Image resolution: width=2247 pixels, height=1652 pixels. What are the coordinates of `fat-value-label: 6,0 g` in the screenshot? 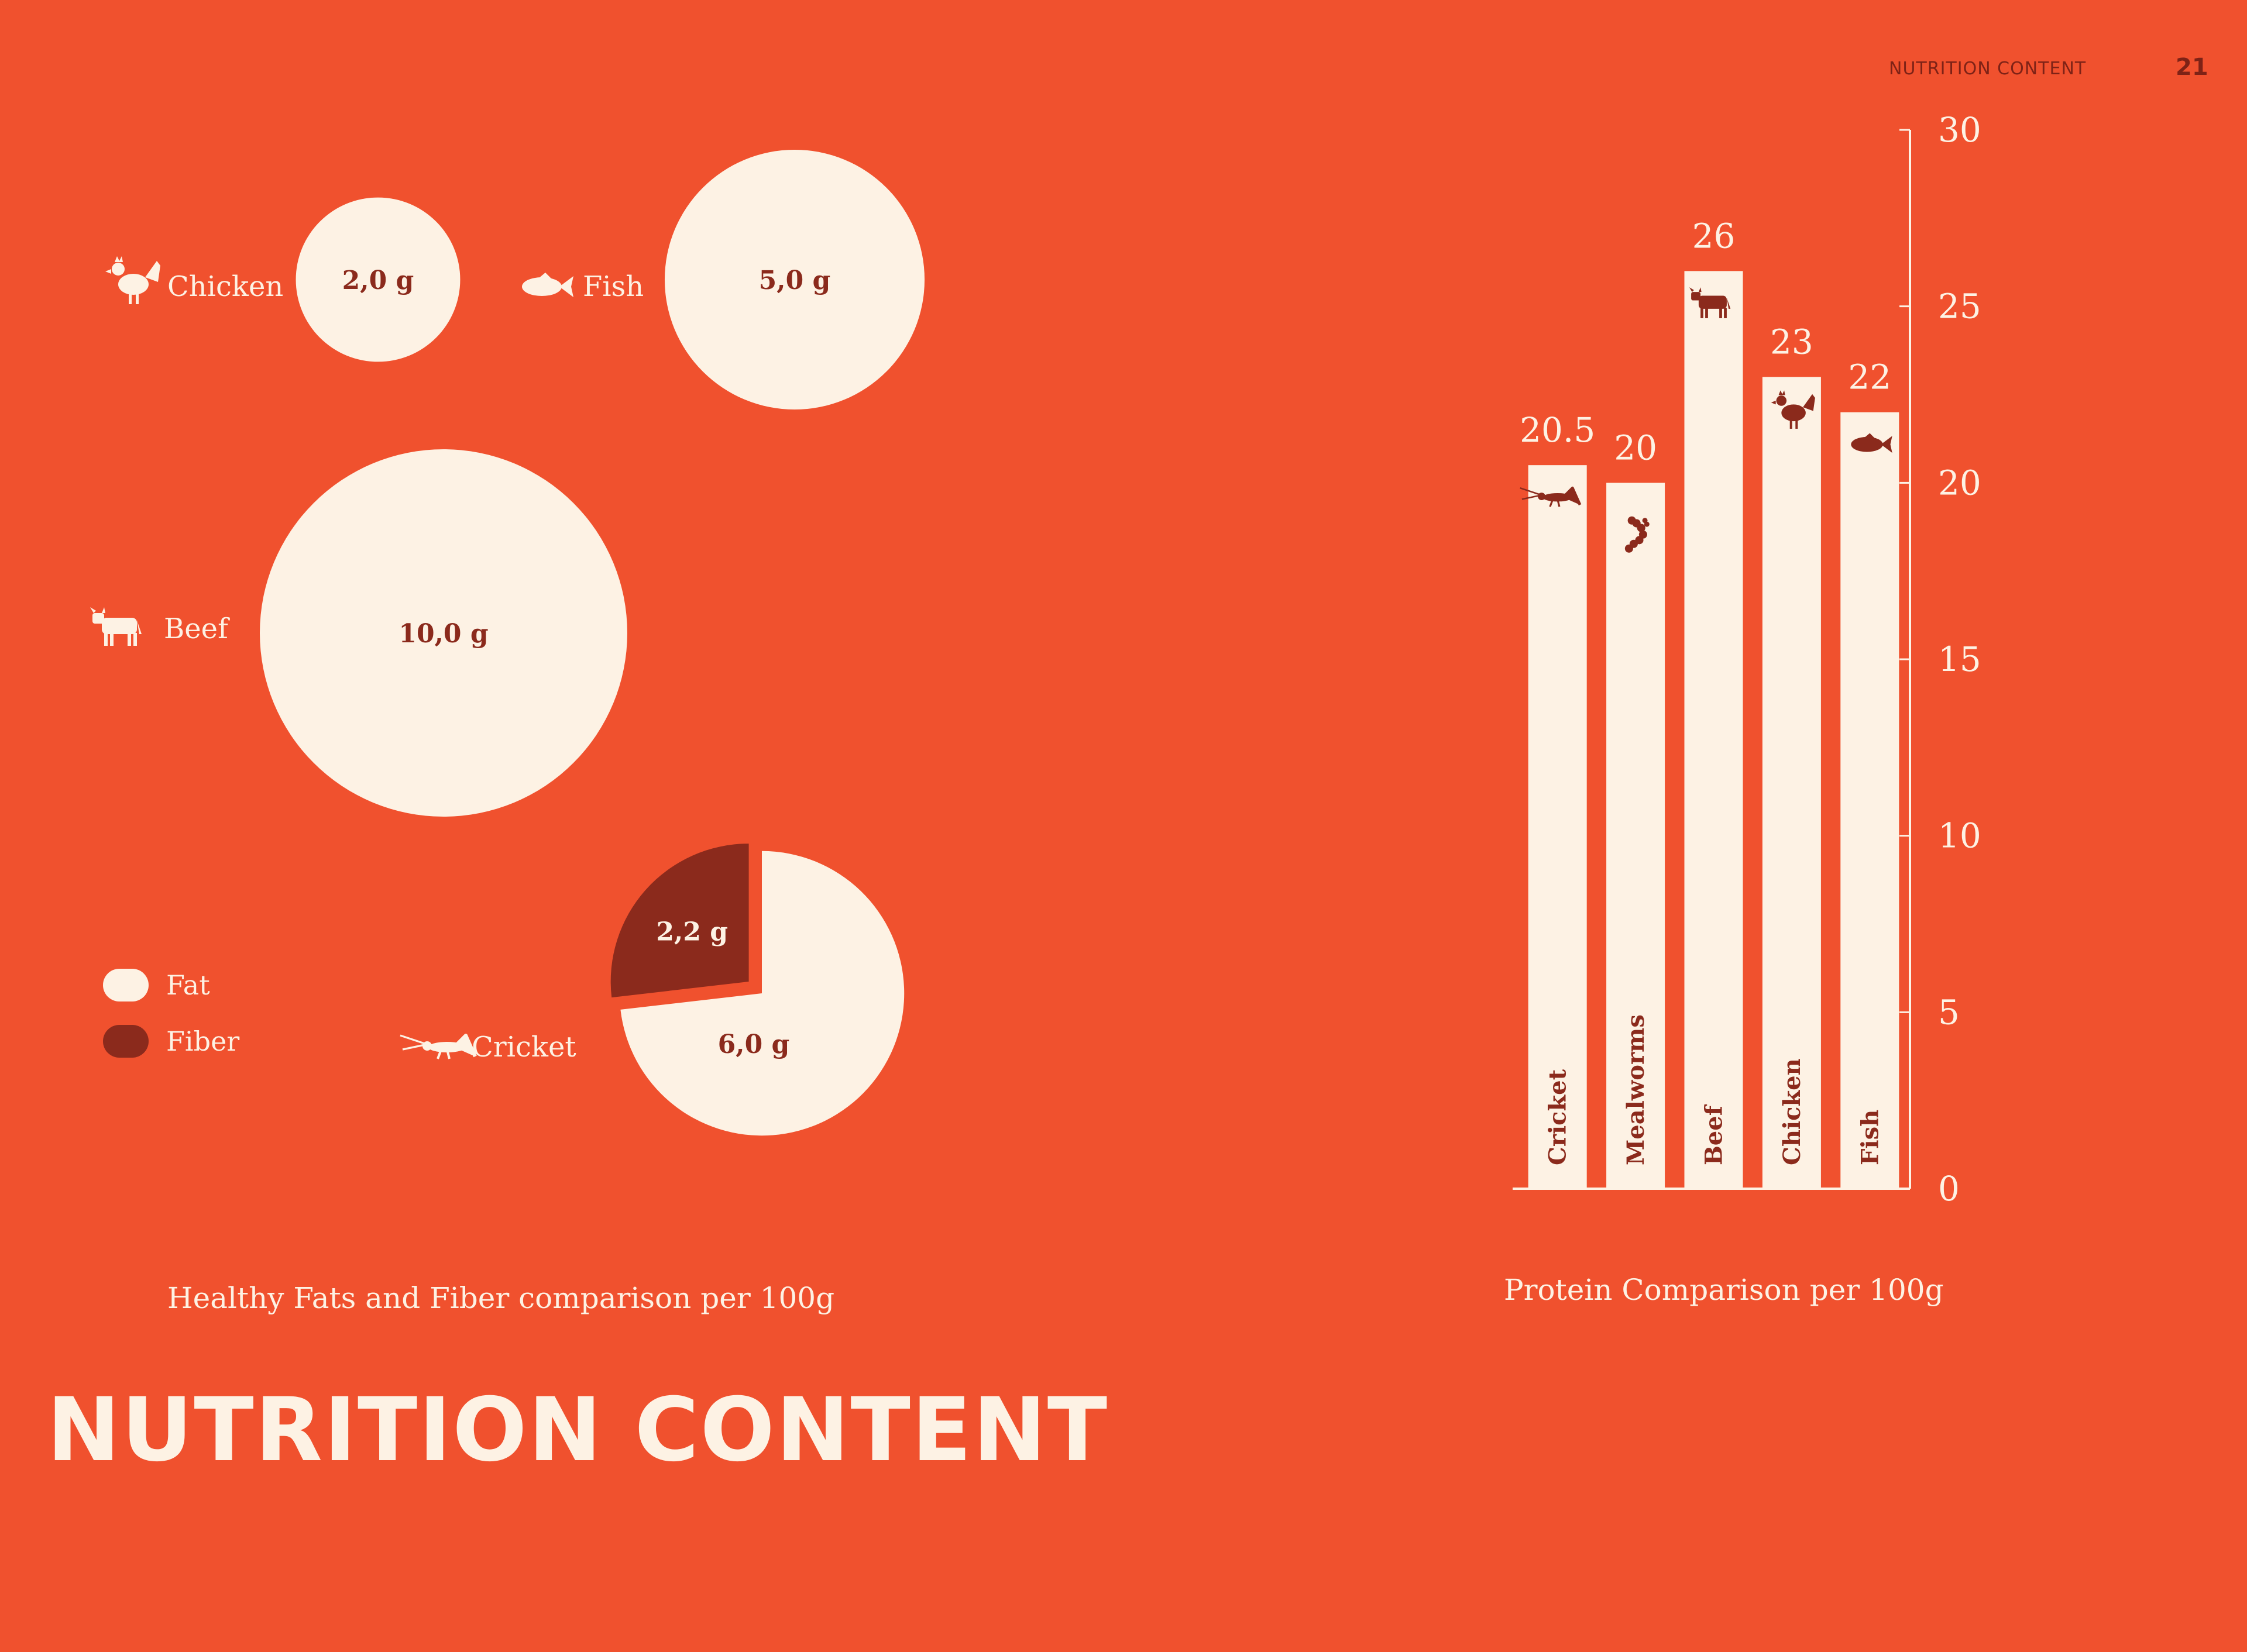 It's located at (754, 1044).